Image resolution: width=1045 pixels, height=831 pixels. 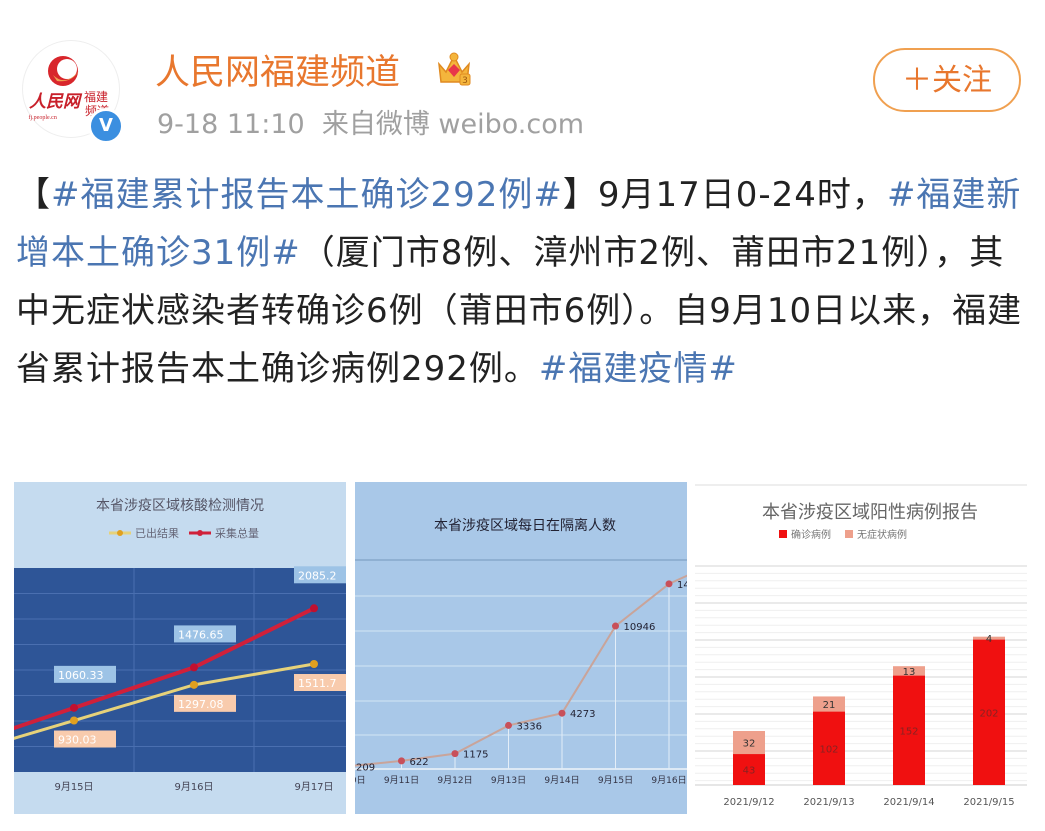 I want to click on post-source: 来自微博 weibo.com, so click(x=453, y=124).